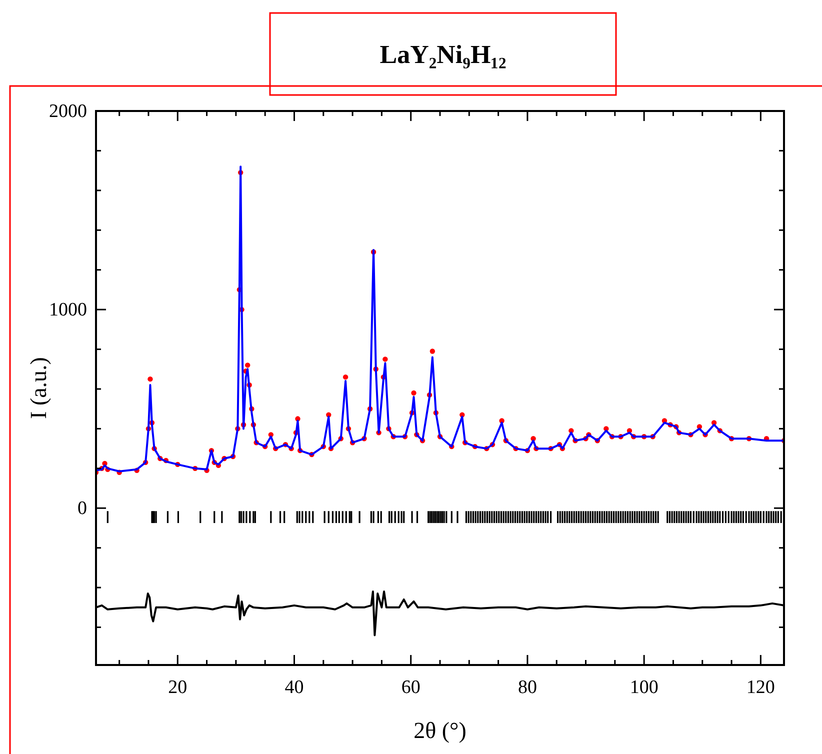  I want to click on y-tick-label: 0, so click(82, 509).